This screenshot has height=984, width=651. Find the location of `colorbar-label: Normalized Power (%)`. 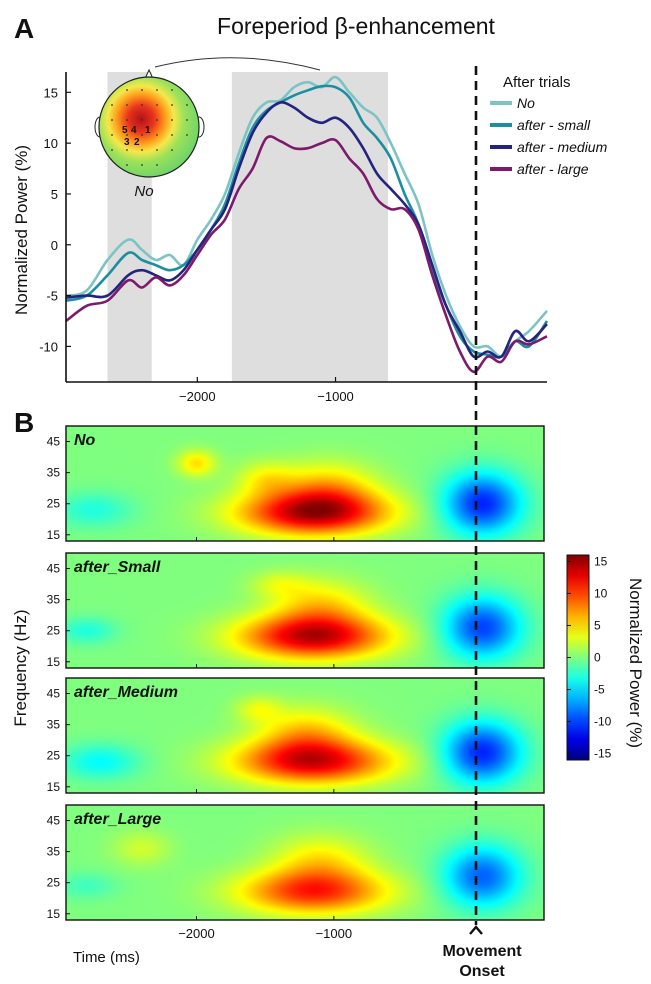

colorbar-label: Normalized Power (%) is located at coordinates (635, 663).